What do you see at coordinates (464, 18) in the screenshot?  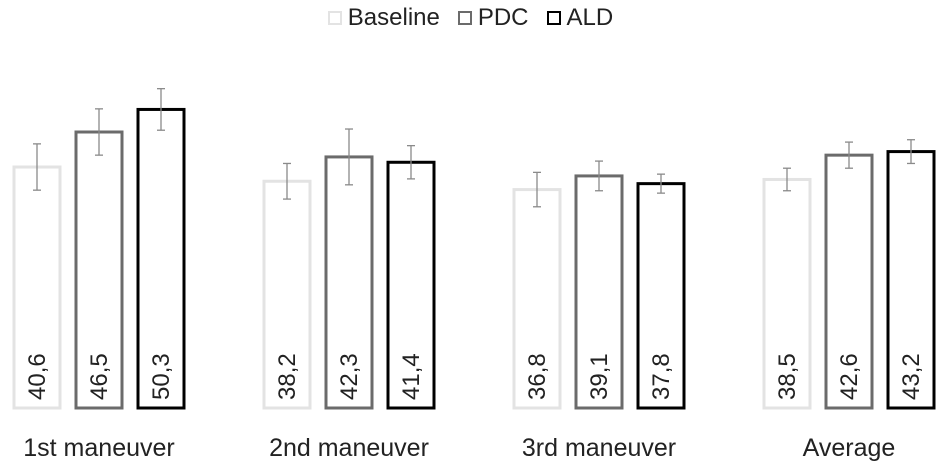 I see `legend-swatch-pdc` at bounding box center [464, 18].